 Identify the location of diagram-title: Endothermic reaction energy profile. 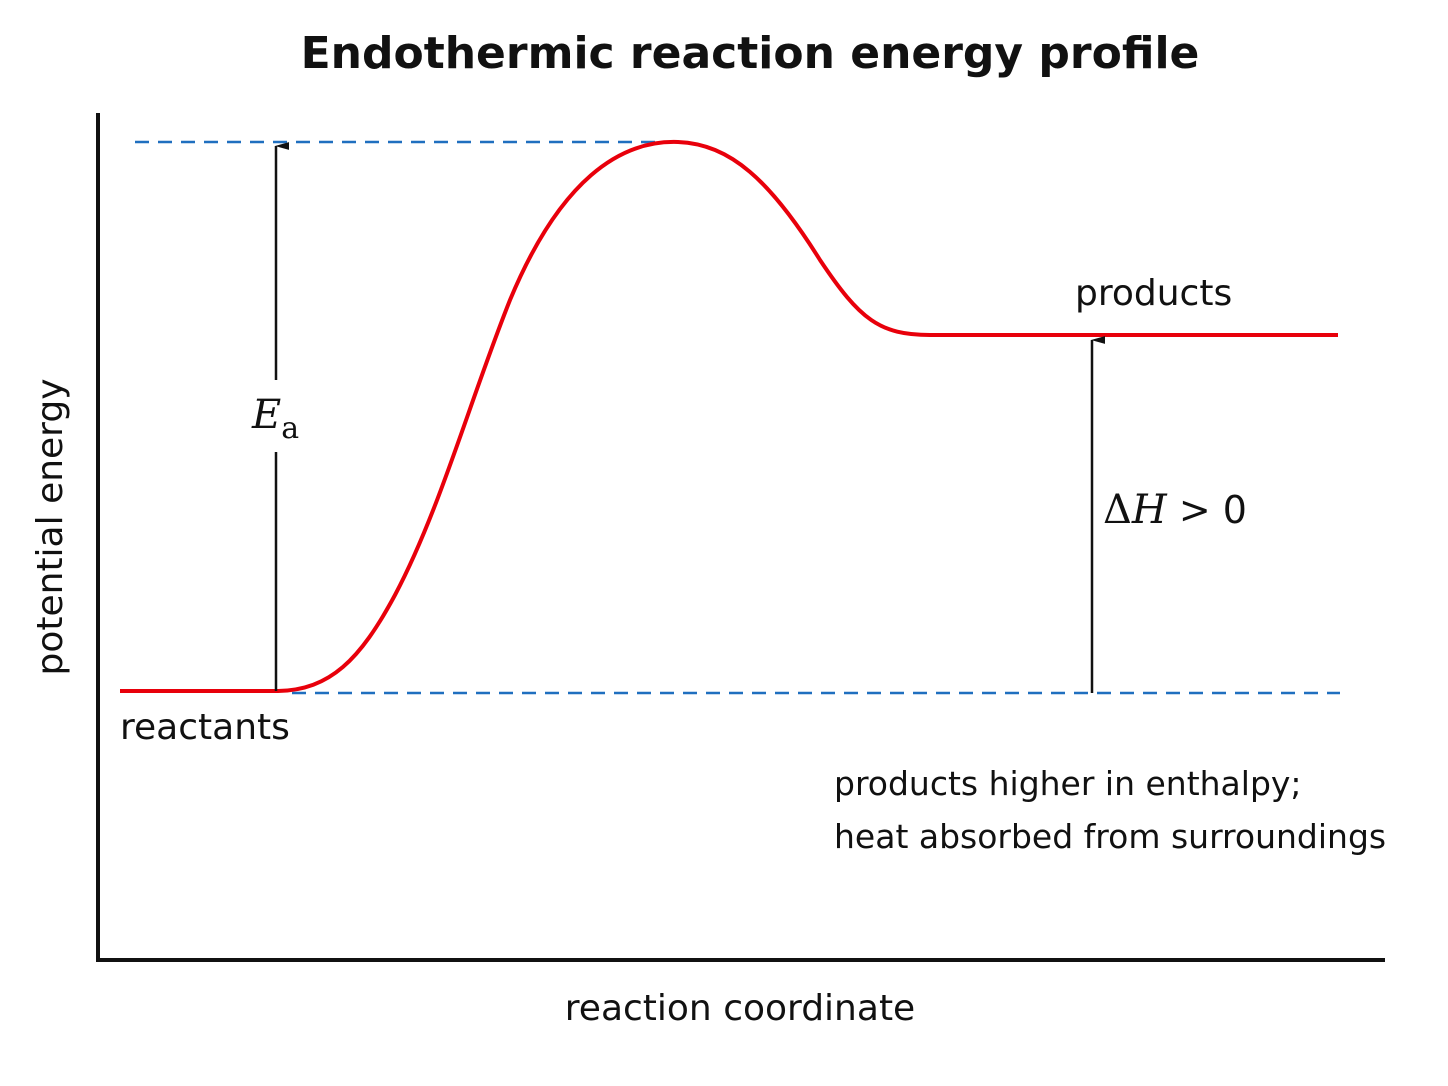
(750, 53).